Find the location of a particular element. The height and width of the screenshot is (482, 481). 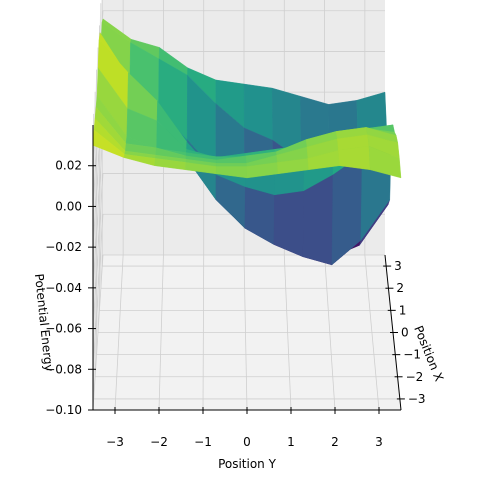

y-tick-label: 0 is located at coordinates (247, 442).